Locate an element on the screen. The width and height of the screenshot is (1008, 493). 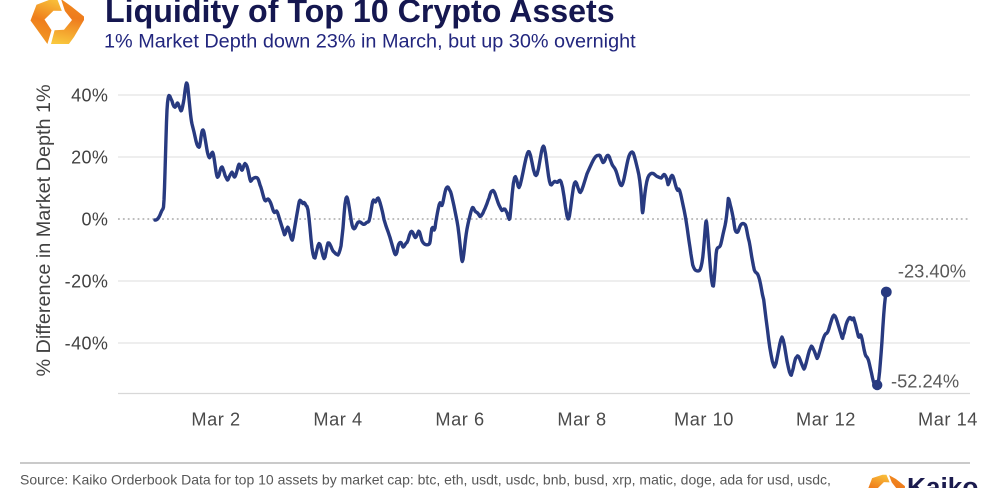
svg-text: Kaiko is located at coordinates (942, 480).